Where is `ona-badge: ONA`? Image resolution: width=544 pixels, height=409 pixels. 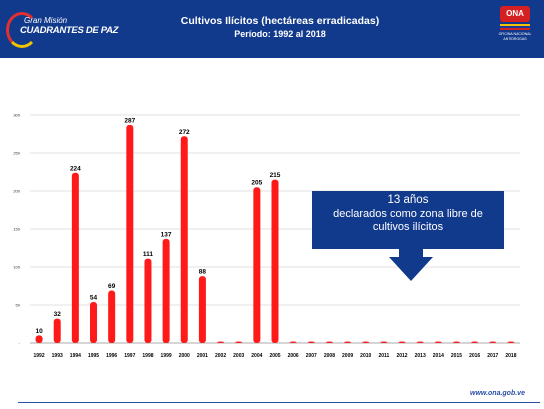 ona-badge: ONA is located at coordinates (515, 14).